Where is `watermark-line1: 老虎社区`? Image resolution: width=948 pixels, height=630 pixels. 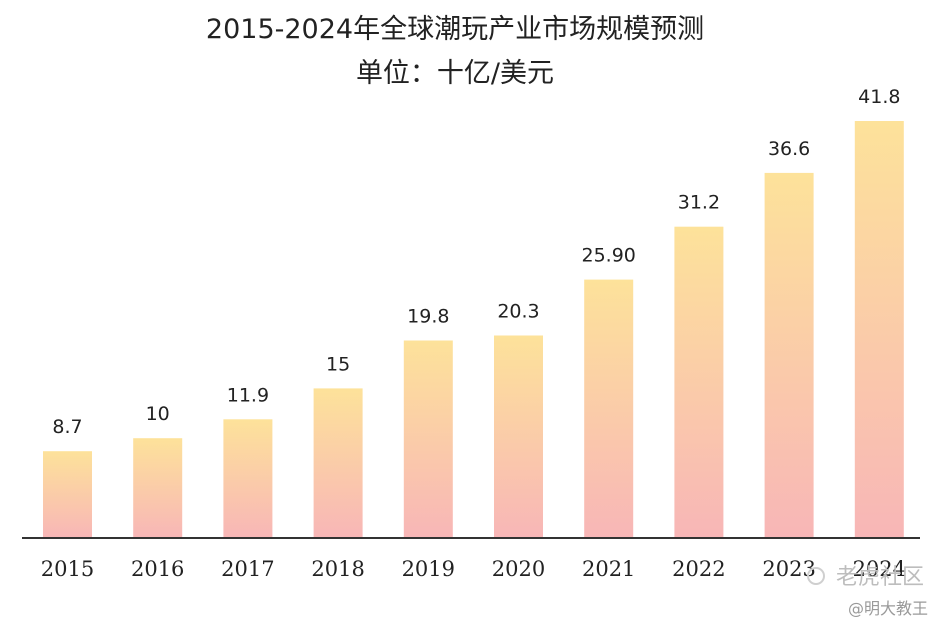
watermark-line1: 老虎社区 is located at coordinates (880, 577).